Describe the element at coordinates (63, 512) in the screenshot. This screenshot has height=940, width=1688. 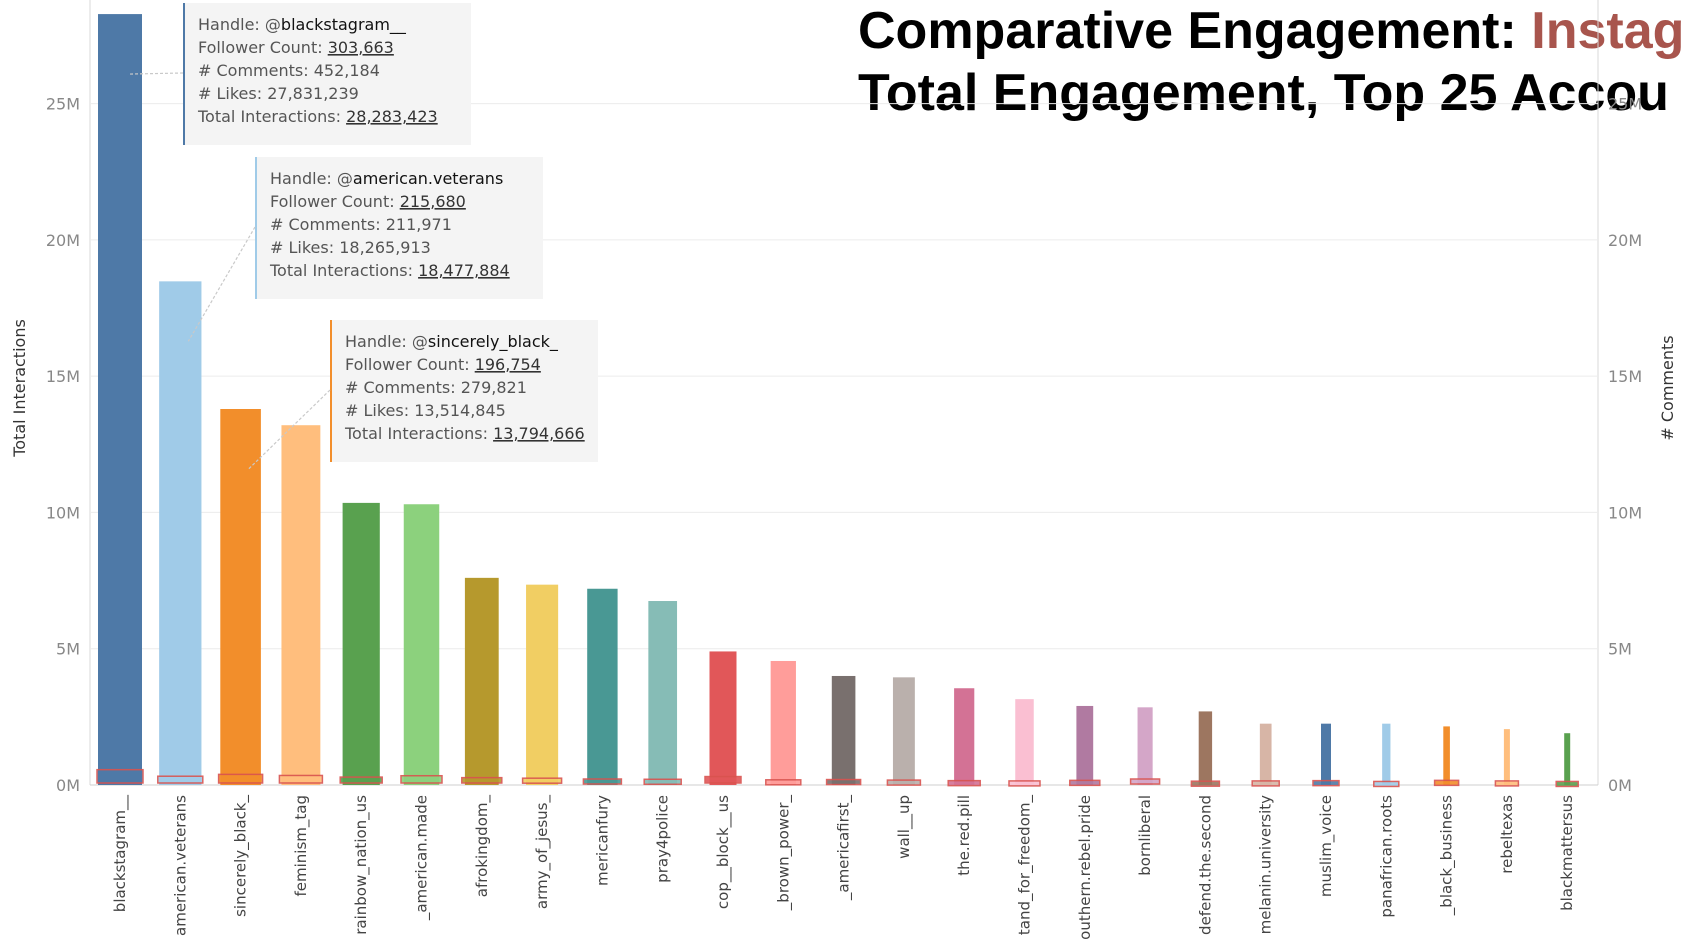
I see `y-tick-label: 10M` at that location.